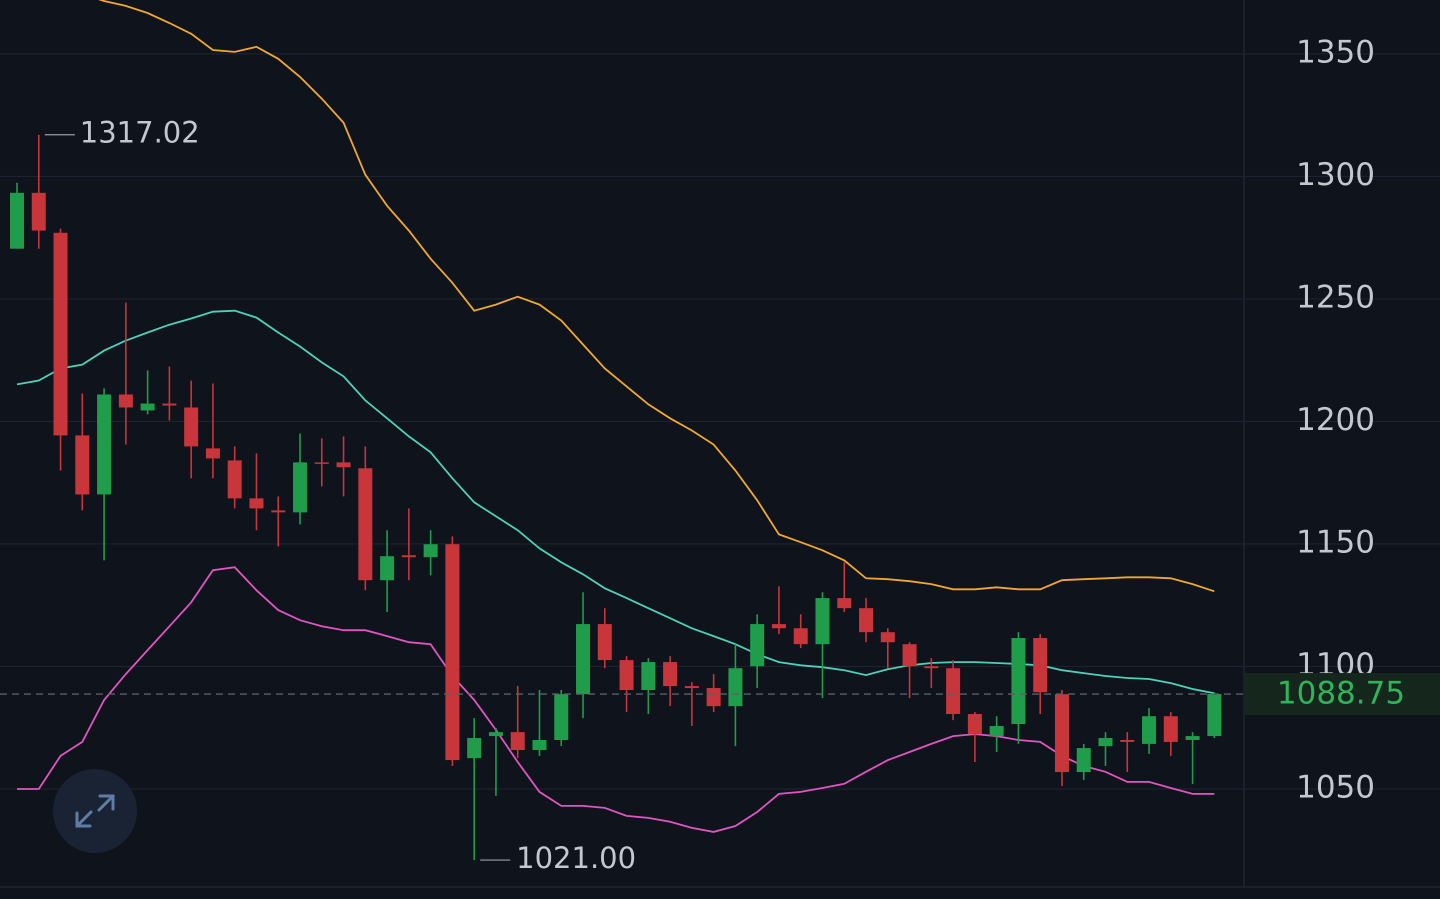 This screenshot has width=1440, height=899. I want to click on last-price-label: 1088.75, so click(1341, 694).